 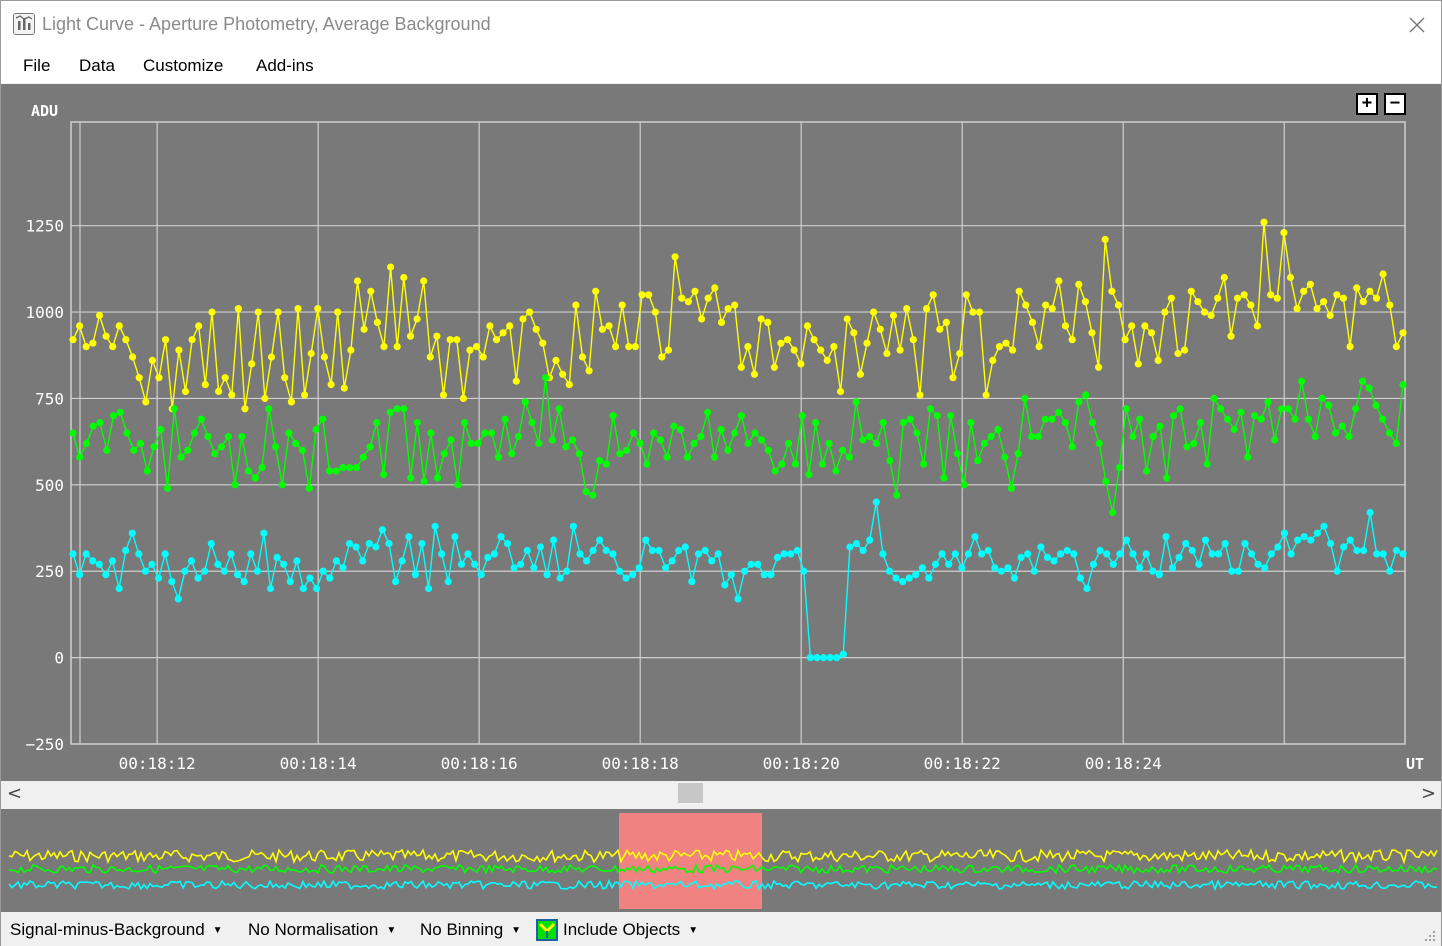 I want to click on resize-grip-icon, so click(x=1428, y=935).